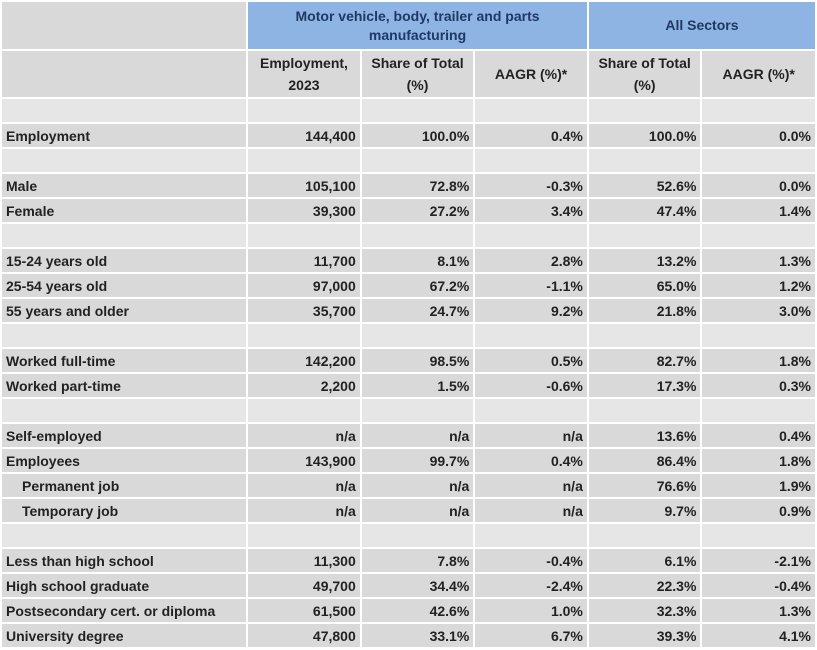  Describe the element at coordinates (644, 385) in the screenshot. I see `cell-share-all: 17.3%` at that location.